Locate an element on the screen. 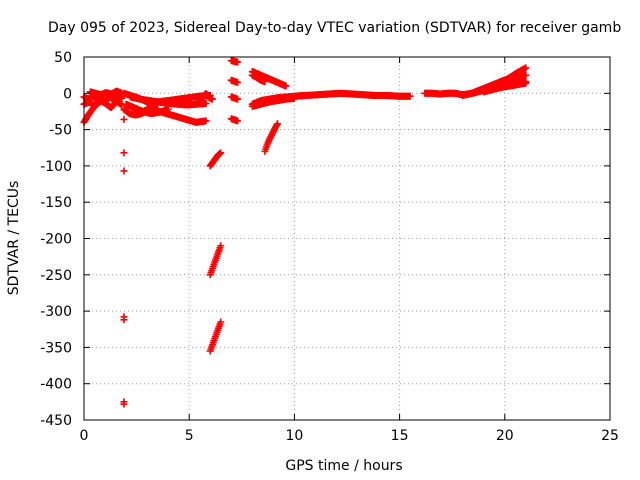 The height and width of the screenshot is (480, 640). y-tick-label: -300 is located at coordinates (56, 312).